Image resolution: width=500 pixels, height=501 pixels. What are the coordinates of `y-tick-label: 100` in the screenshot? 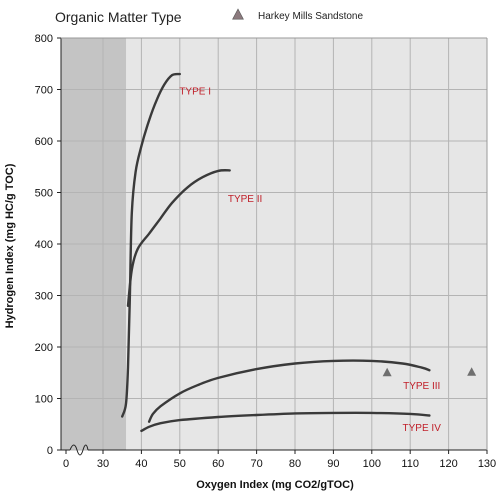 It's located at (44, 400).